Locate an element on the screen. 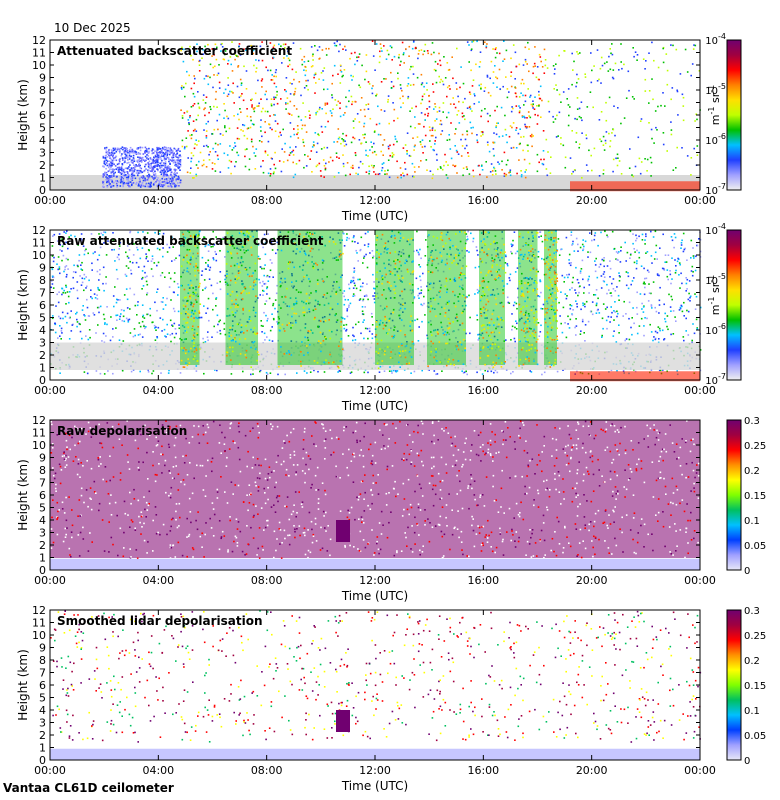 The width and height of the screenshot is (780, 800). y-tick-label: 11 is located at coordinates (39, 53).